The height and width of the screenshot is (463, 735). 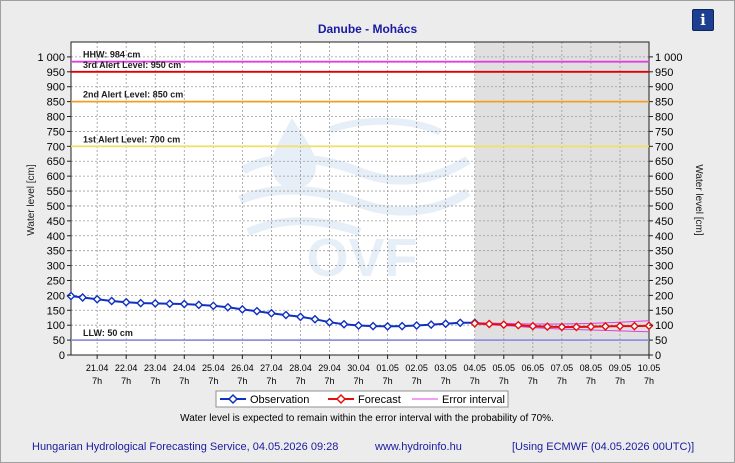 What do you see at coordinates (56, 326) in the screenshot?
I see `y-tick-label-left: 100` at bounding box center [56, 326].